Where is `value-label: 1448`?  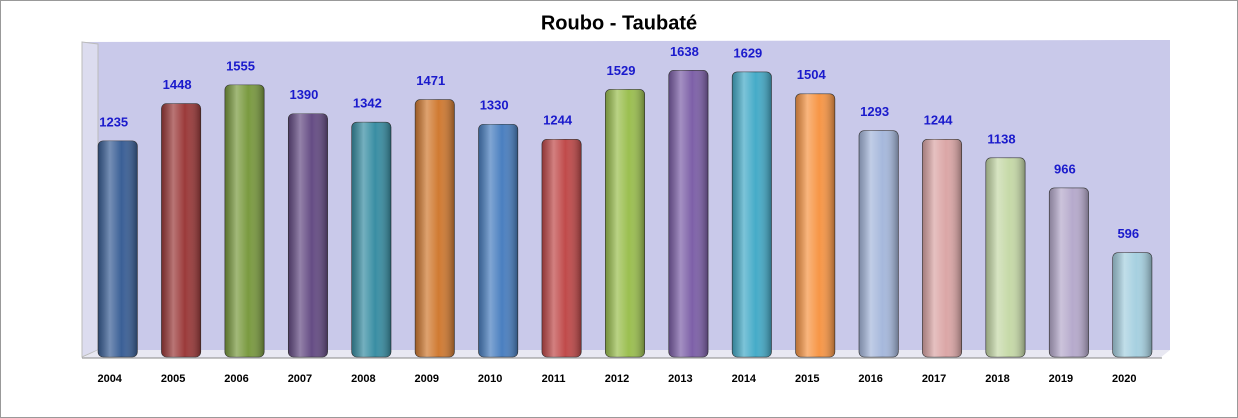 value-label: 1448 is located at coordinates (177, 84).